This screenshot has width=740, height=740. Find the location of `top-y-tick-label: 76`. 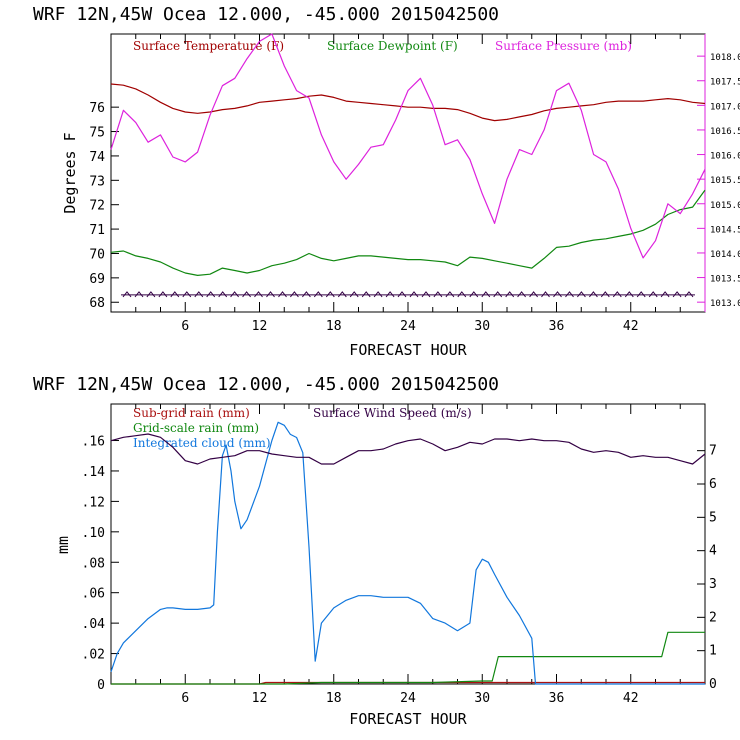

top-y-tick-label: 76 is located at coordinates (97, 108).